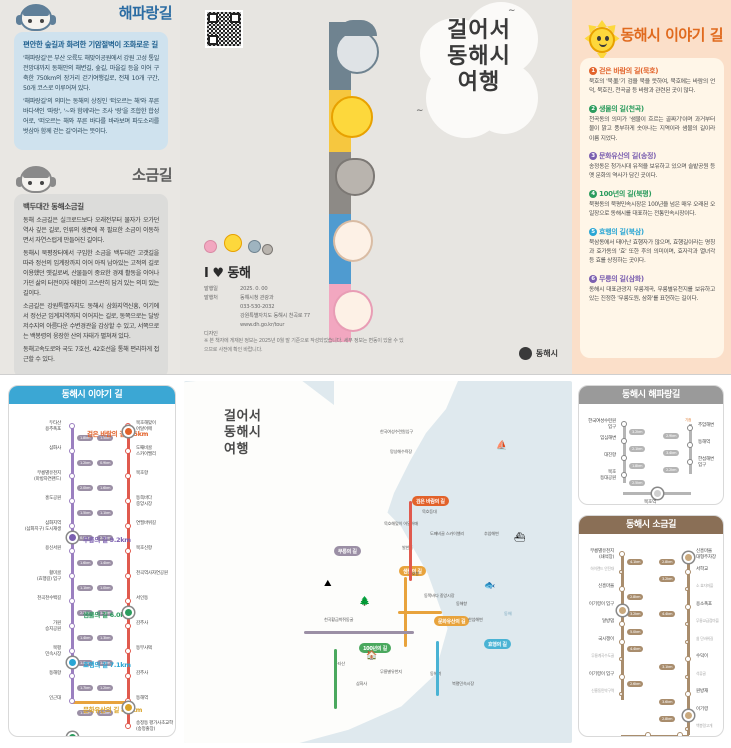 The width and height of the screenshot is (731, 748). Describe the element at coordinates (688, 557) in the screenshot. I see `salt-terminal-marker` at that location.